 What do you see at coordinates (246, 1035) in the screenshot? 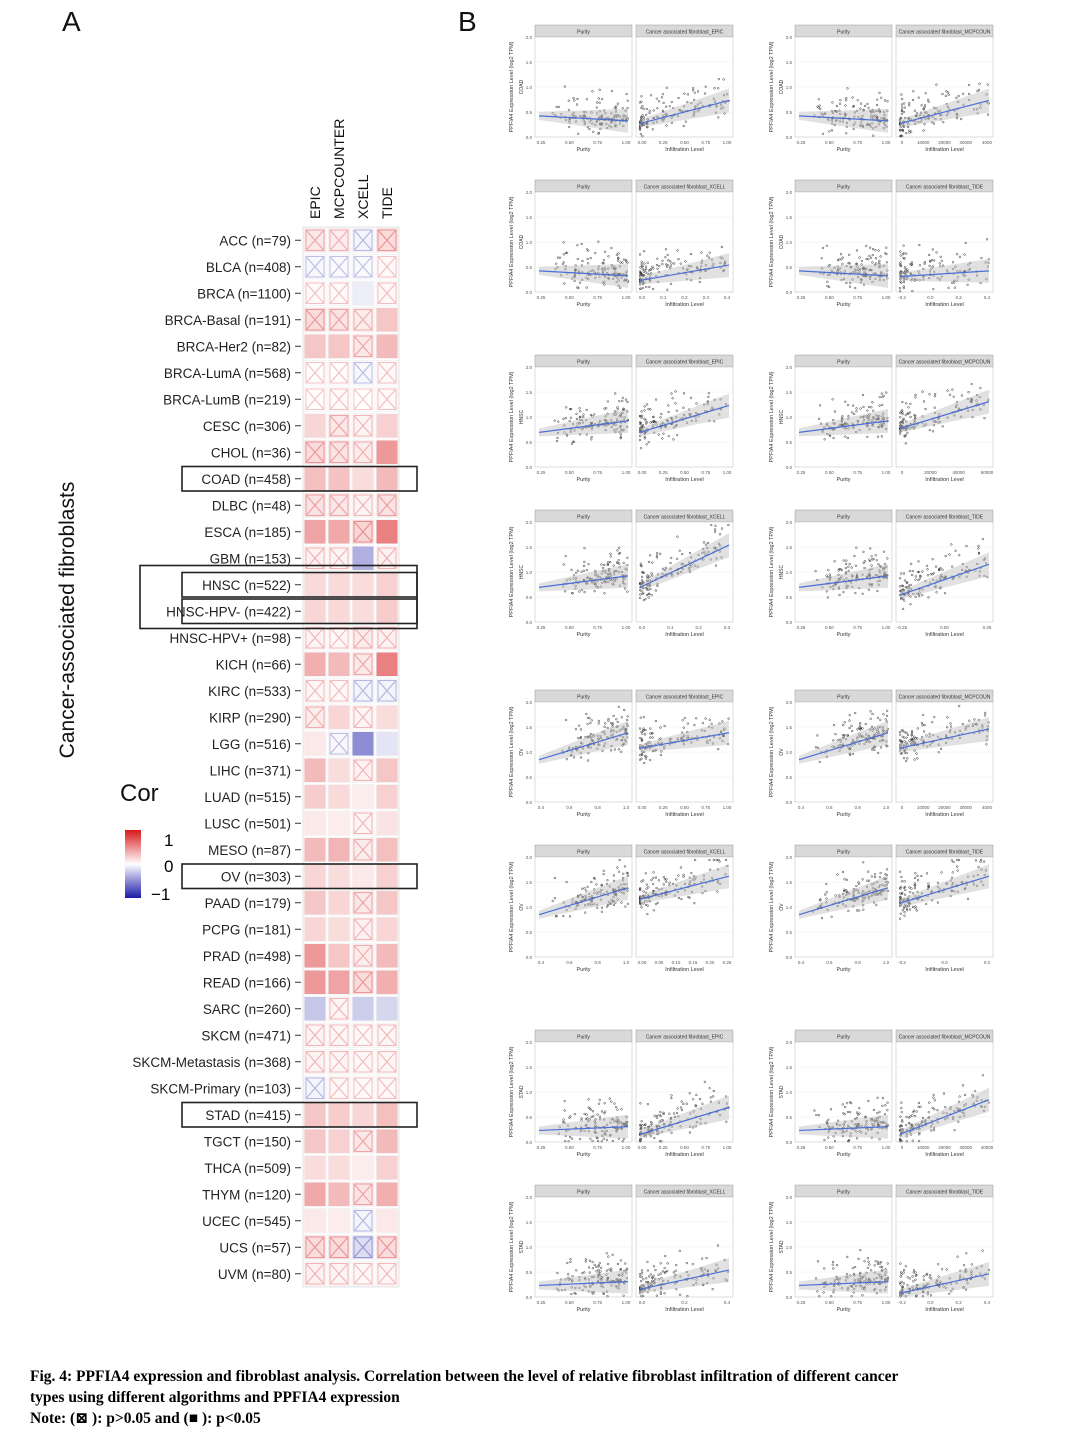
I see `row-label: SKCM (n=471)` at bounding box center [246, 1035].